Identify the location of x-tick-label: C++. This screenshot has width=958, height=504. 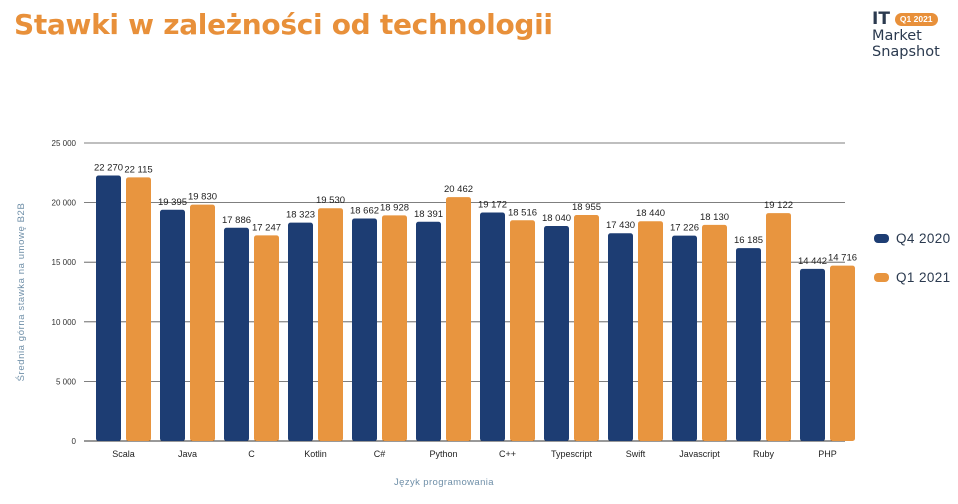
(507, 454).